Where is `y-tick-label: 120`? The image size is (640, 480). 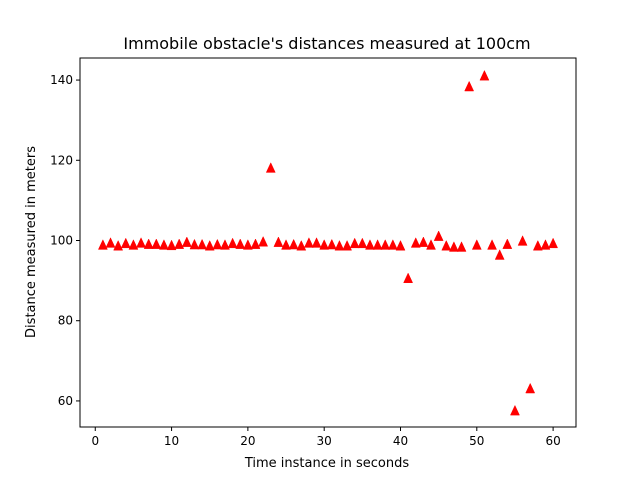 y-tick-label: 120 is located at coordinates (61, 160).